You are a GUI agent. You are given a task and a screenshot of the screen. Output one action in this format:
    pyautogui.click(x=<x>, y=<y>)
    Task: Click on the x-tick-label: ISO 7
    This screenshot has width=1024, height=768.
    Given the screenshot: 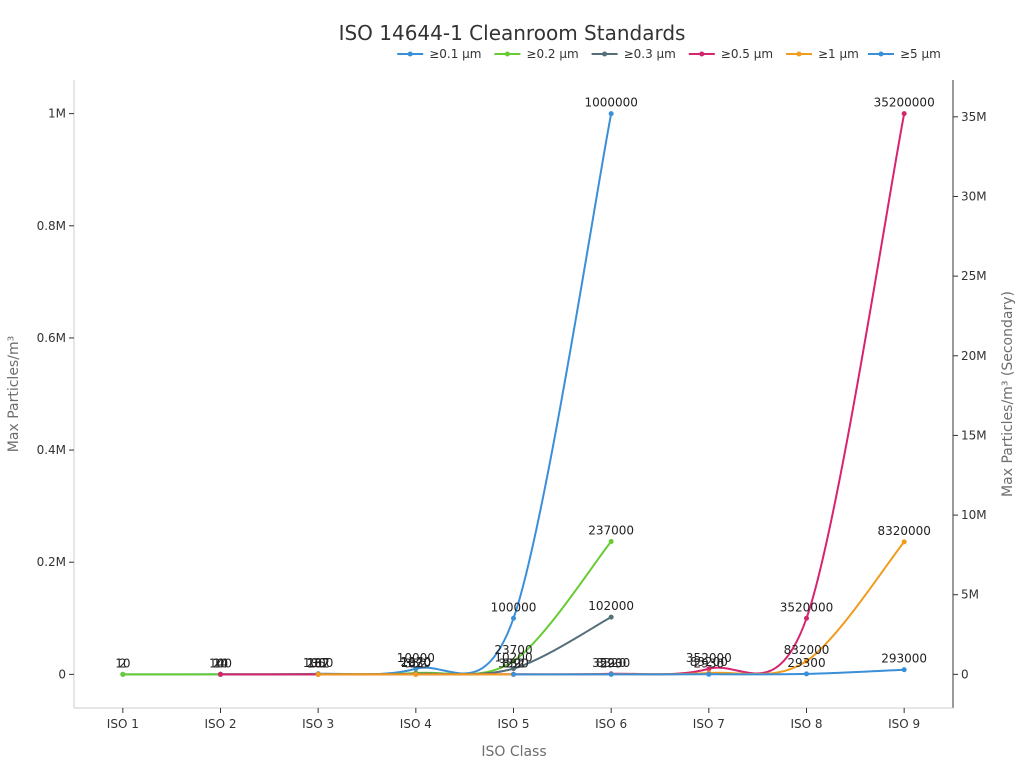 What is the action you would take?
    pyautogui.click(x=709, y=724)
    